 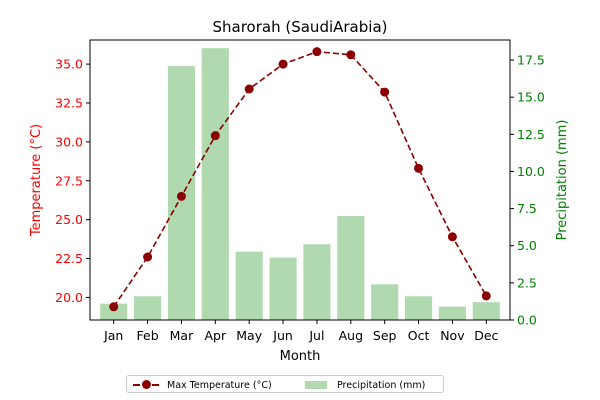 I want to click on bar-dec, so click(x=486, y=311).